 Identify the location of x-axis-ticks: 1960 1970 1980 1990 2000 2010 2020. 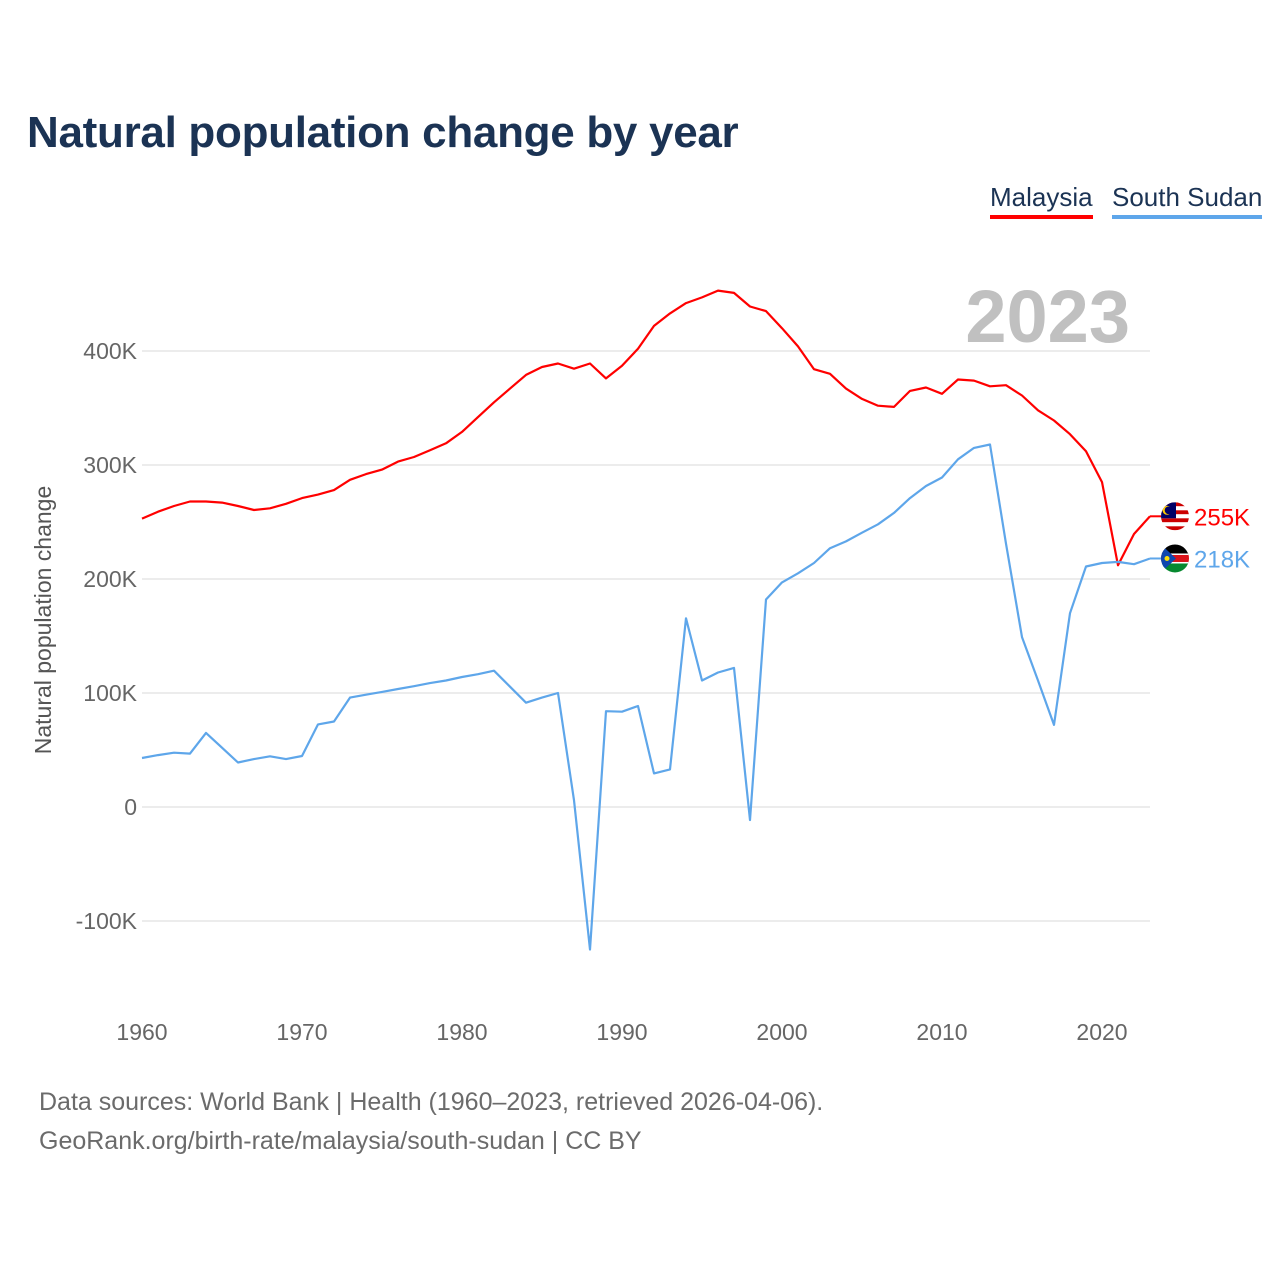
(621, 1032).